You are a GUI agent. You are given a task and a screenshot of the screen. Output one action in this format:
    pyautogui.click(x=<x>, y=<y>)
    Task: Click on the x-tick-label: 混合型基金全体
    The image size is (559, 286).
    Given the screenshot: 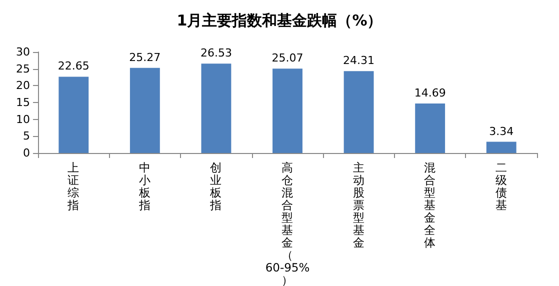 What is the action you would take?
    pyautogui.click(x=430, y=205)
    